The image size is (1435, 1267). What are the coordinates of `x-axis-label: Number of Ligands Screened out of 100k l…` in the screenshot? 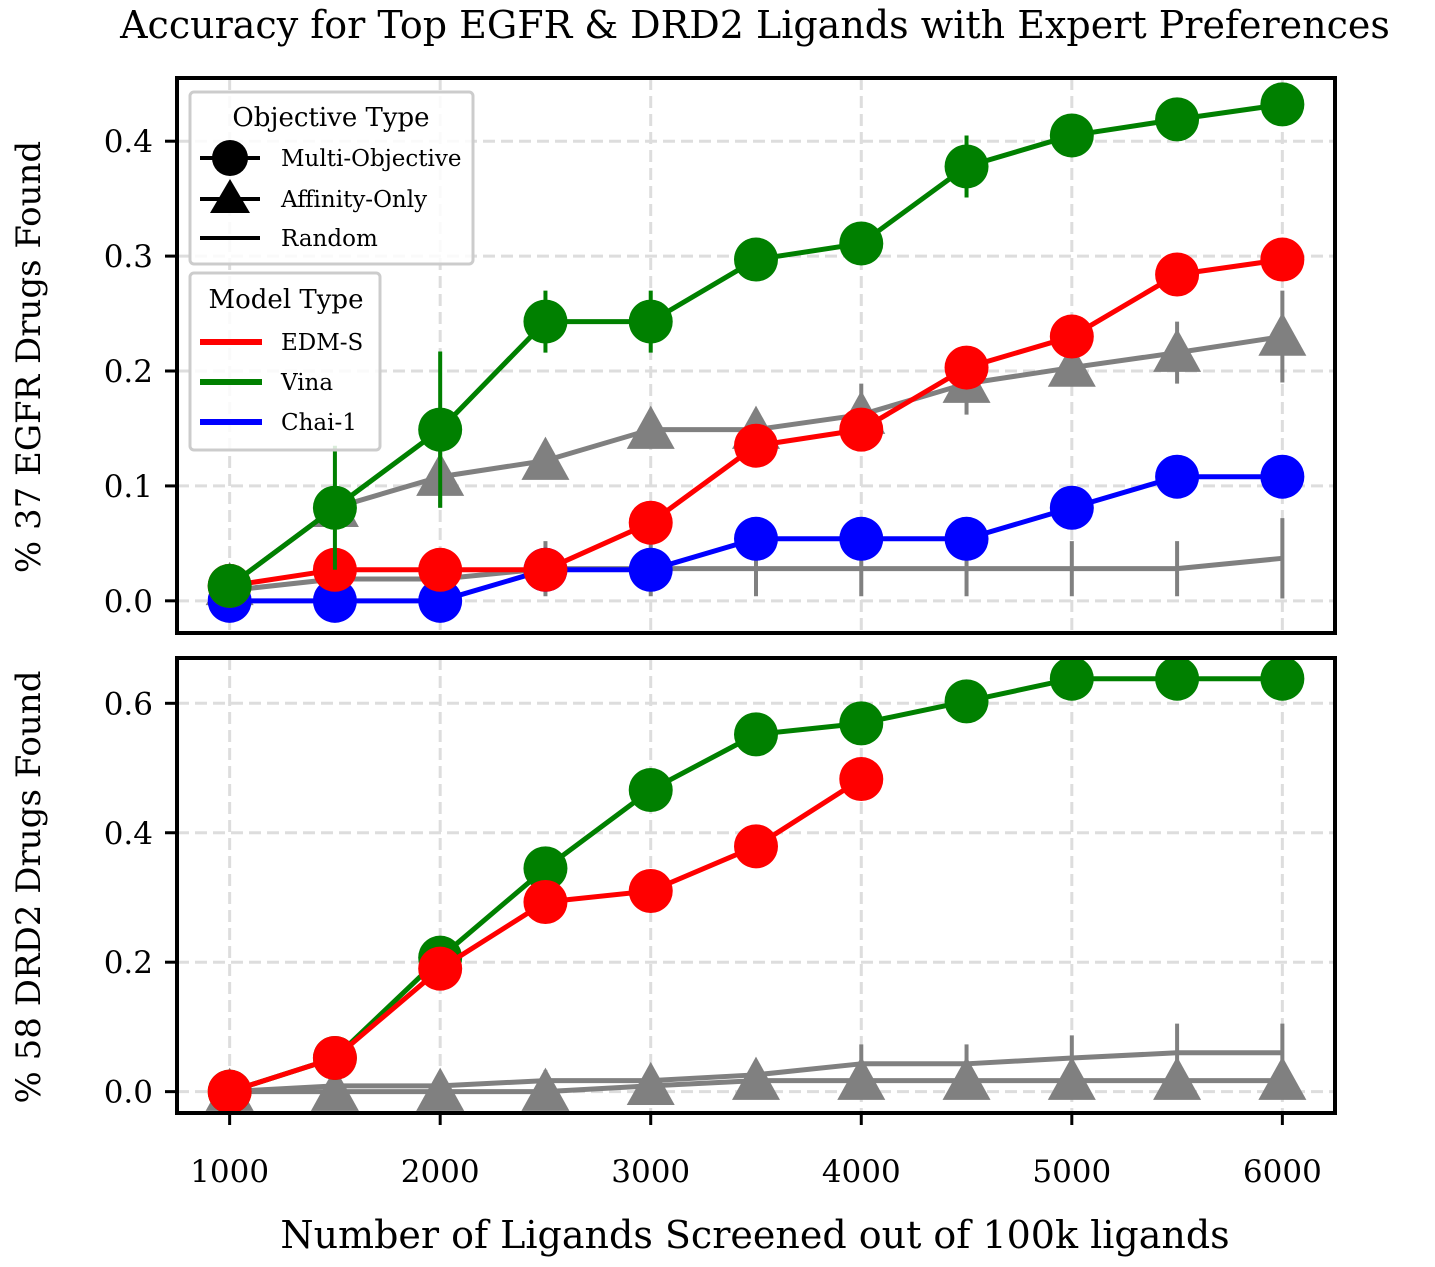 It's located at (754, 1235).